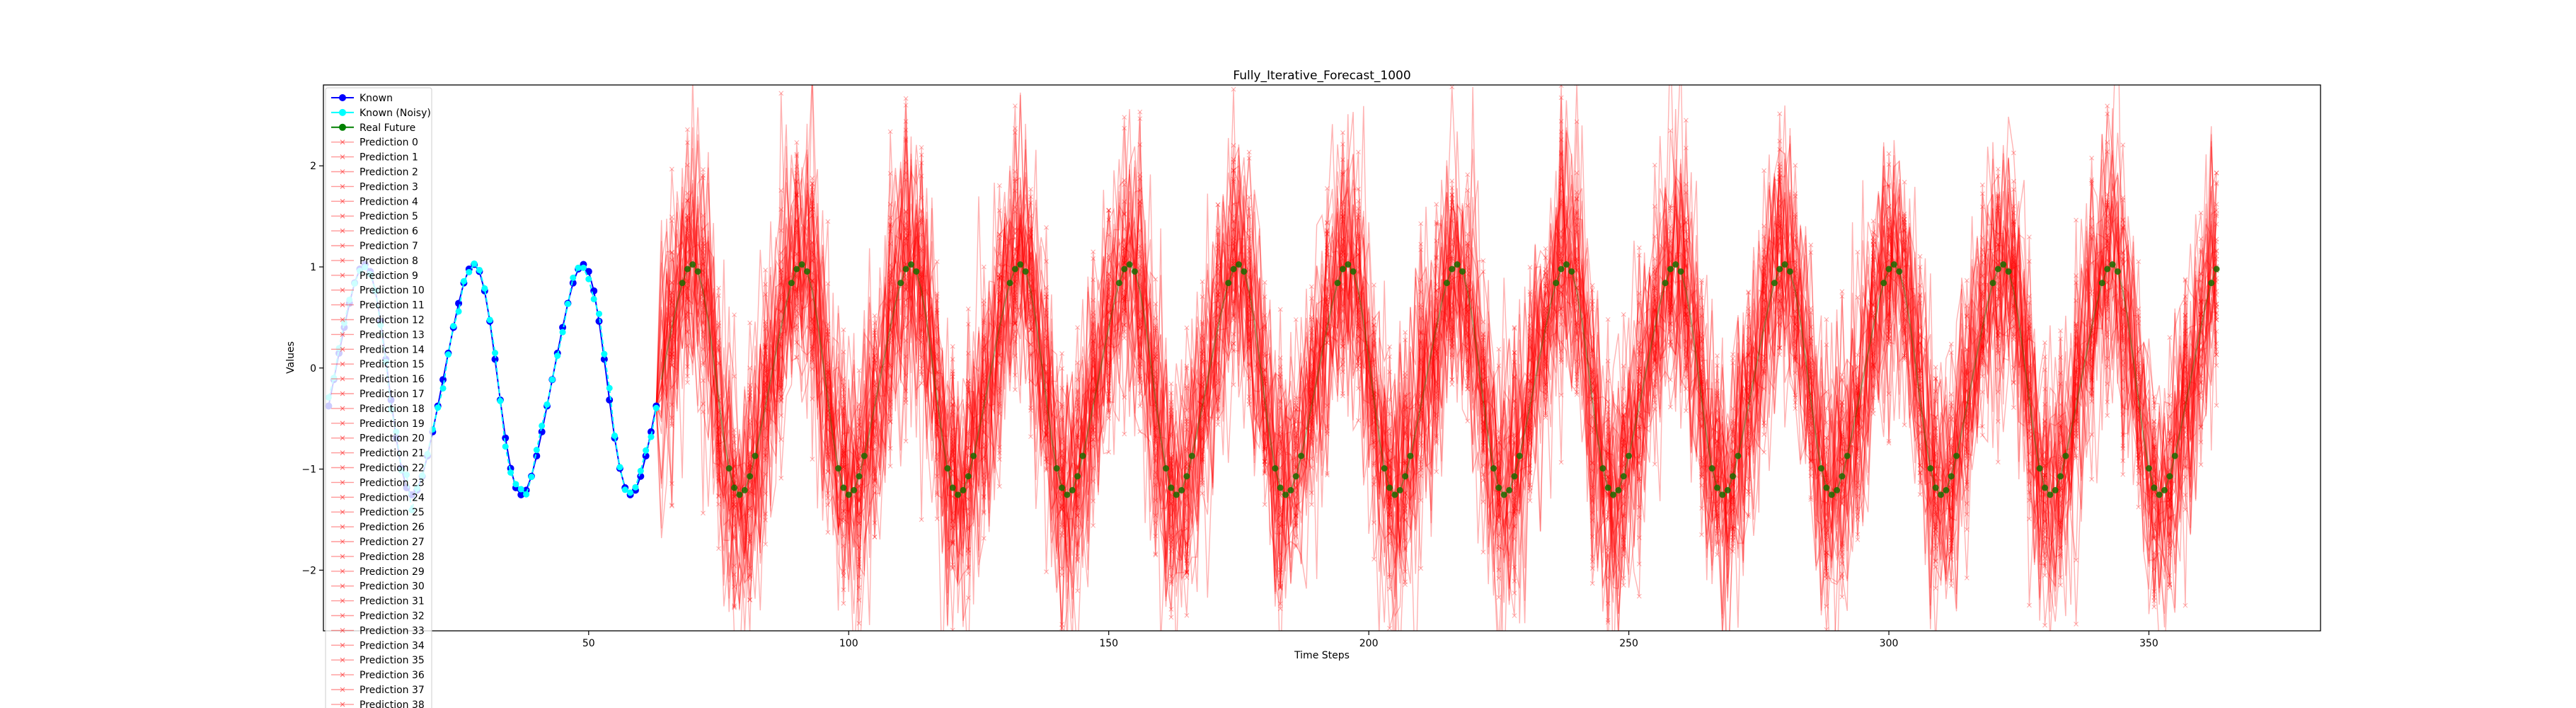  What do you see at coordinates (393, 409) in the screenshot?
I see `legend-label: Prediction 18` at bounding box center [393, 409].